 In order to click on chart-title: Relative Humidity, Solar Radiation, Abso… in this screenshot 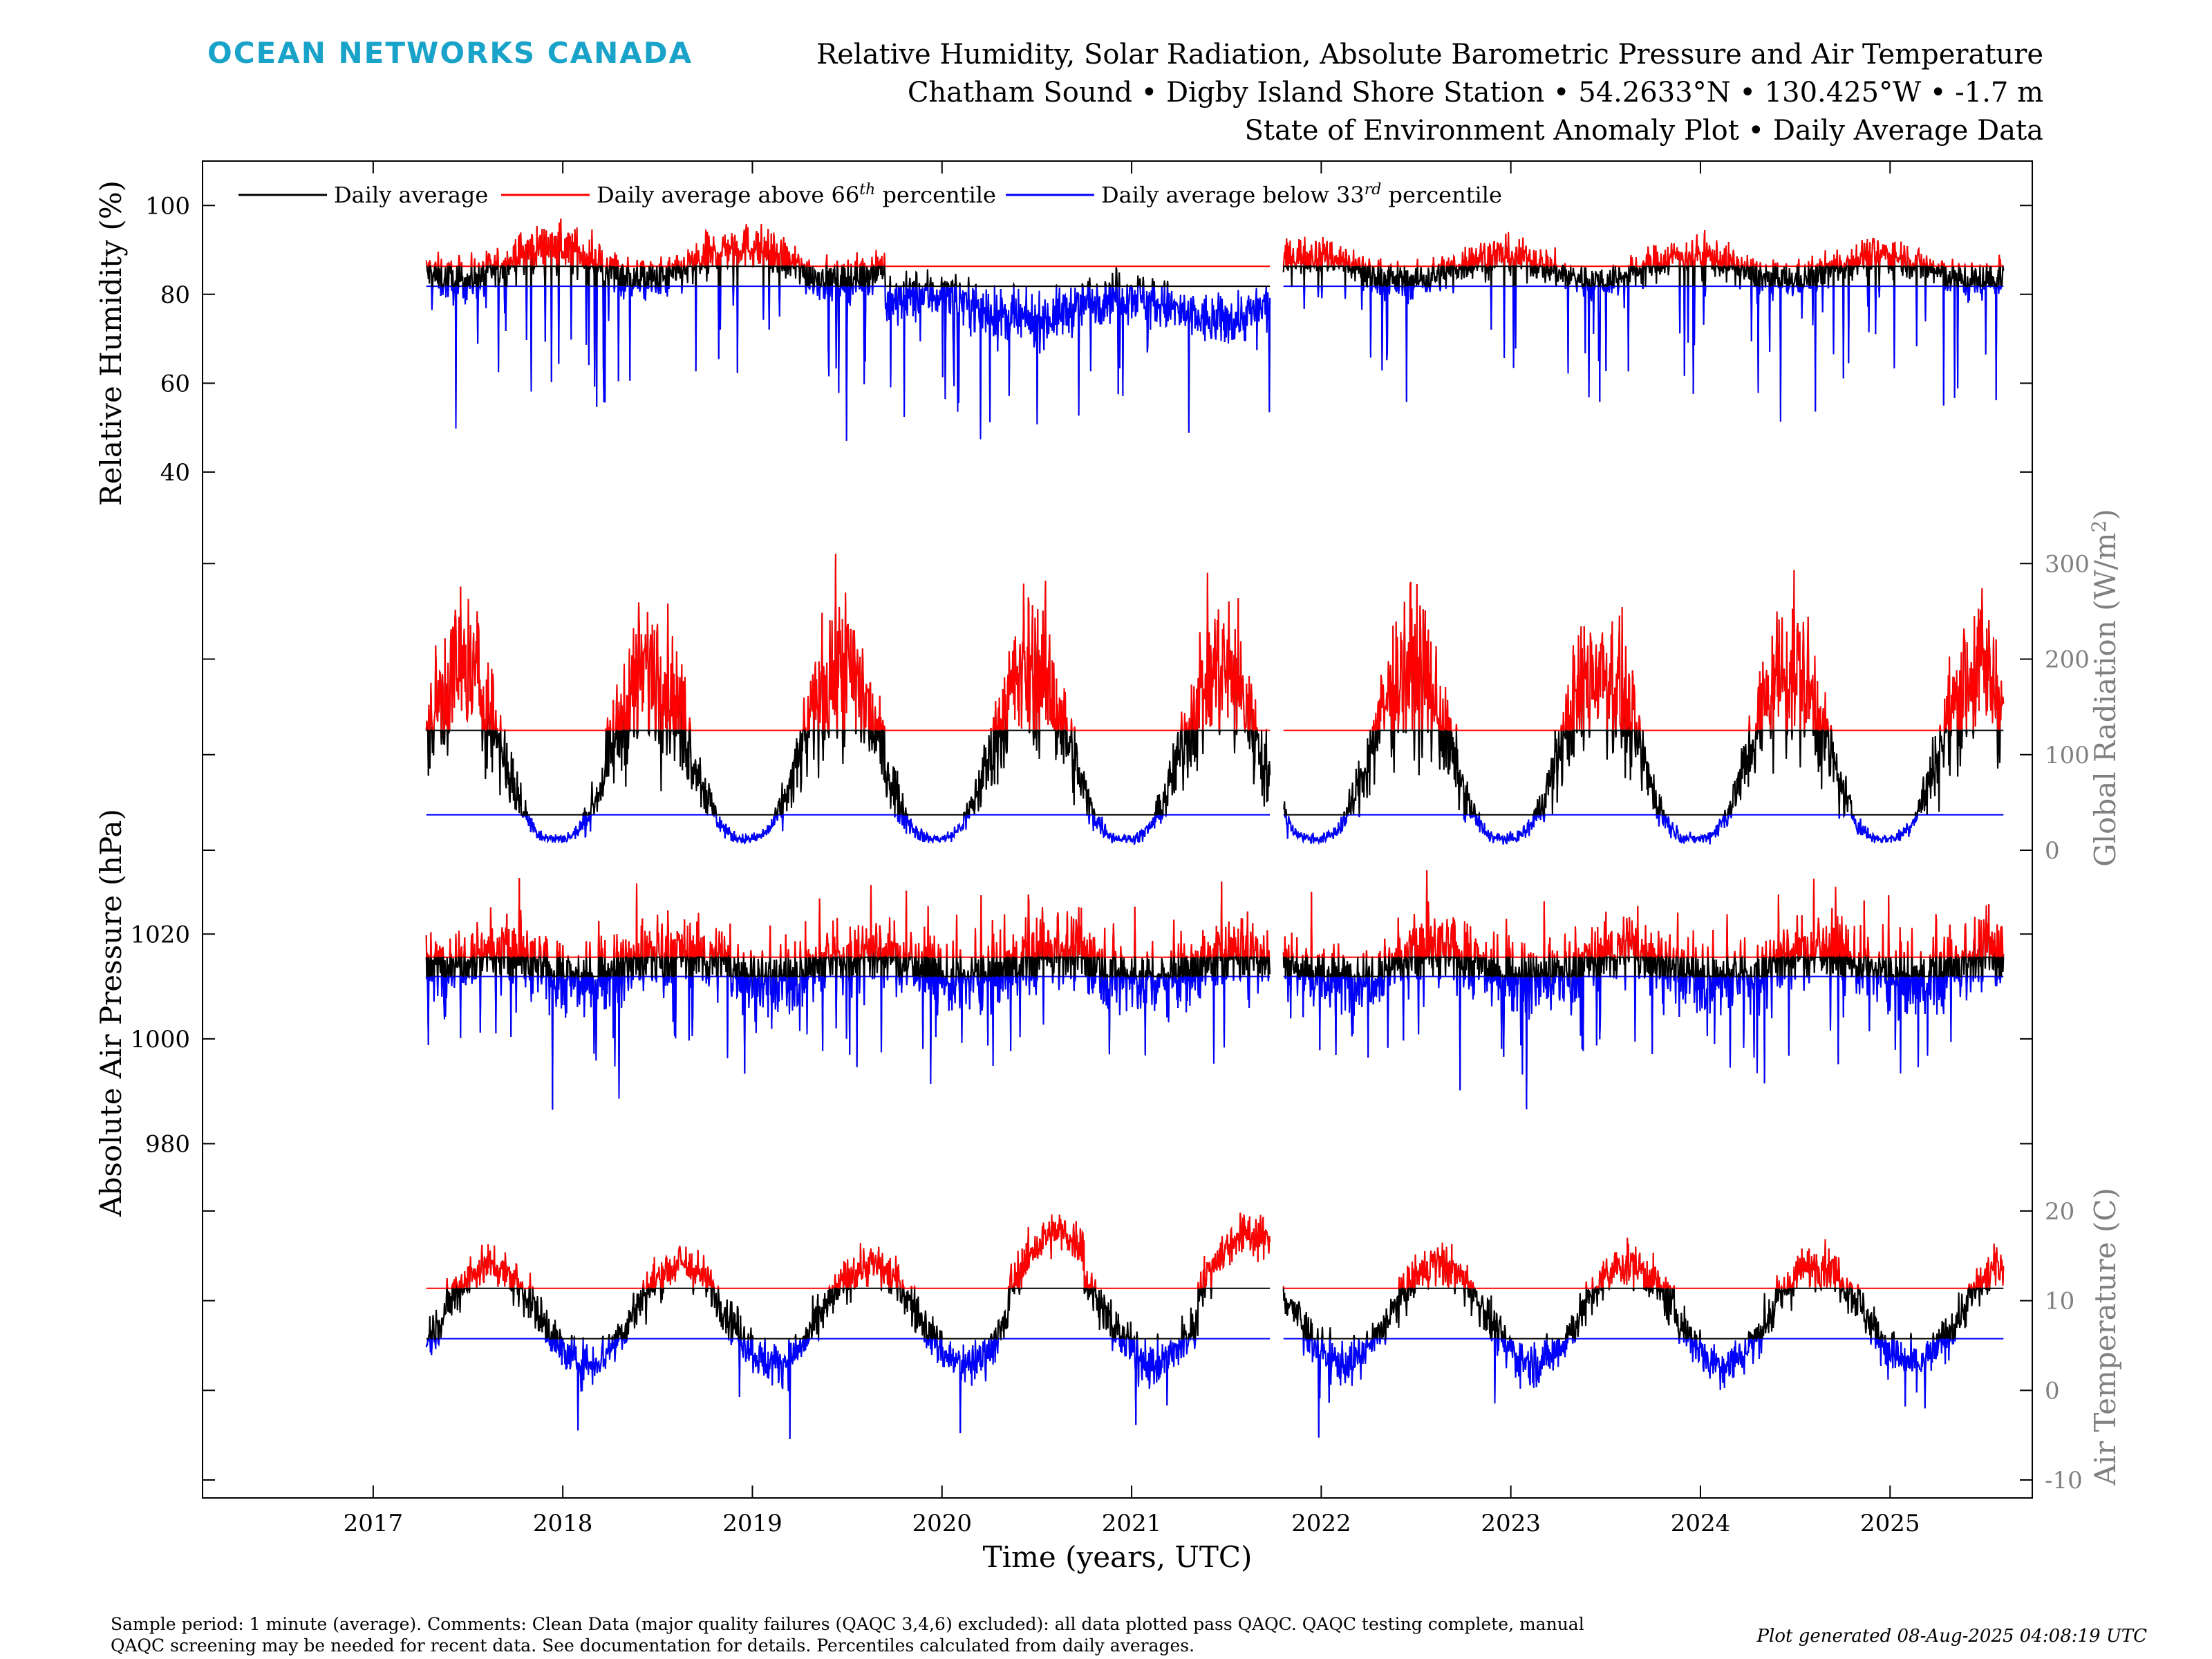, I will do `click(1429, 55)`.